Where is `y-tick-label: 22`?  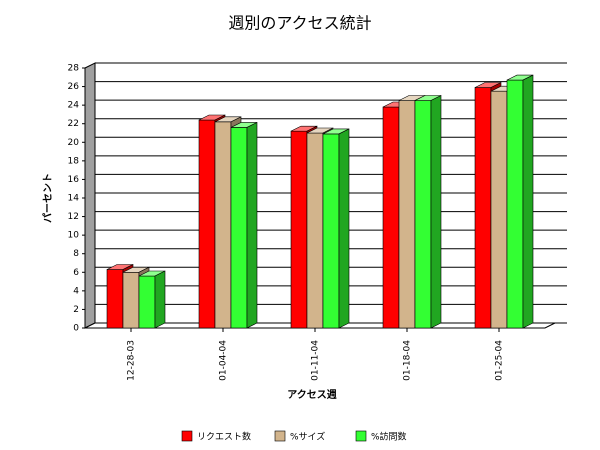
y-tick-label: 22 is located at coordinates (73, 124).